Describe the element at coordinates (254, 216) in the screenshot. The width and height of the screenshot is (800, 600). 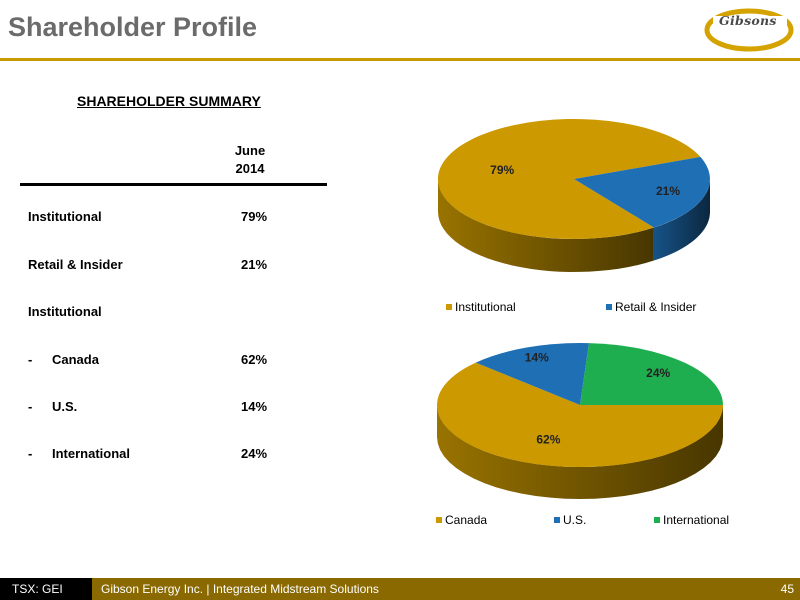
I see `row-value: 79%` at that location.